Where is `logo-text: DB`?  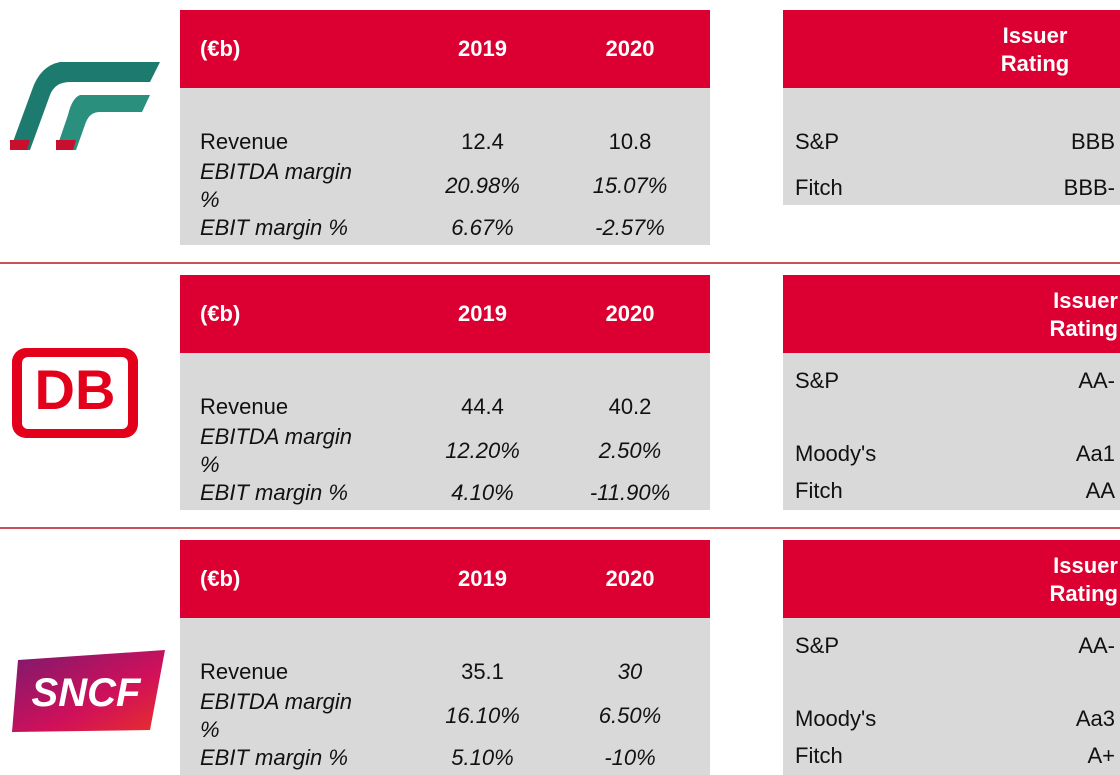 logo-text: DB is located at coordinates (75, 389).